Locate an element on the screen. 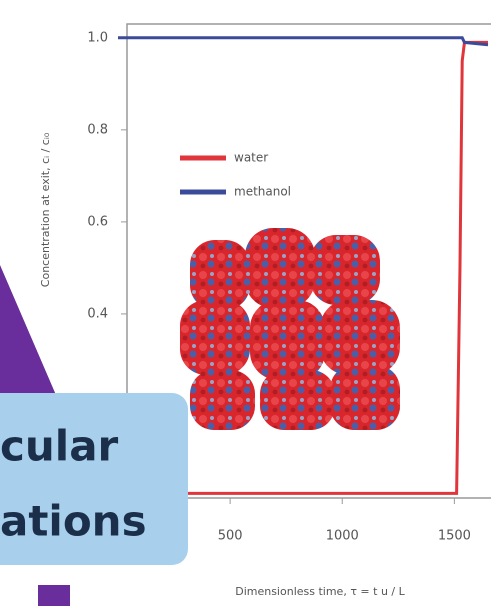  x-axis-label: Dimensionless time, τ = t u / L is located at coordinates (320, 591).